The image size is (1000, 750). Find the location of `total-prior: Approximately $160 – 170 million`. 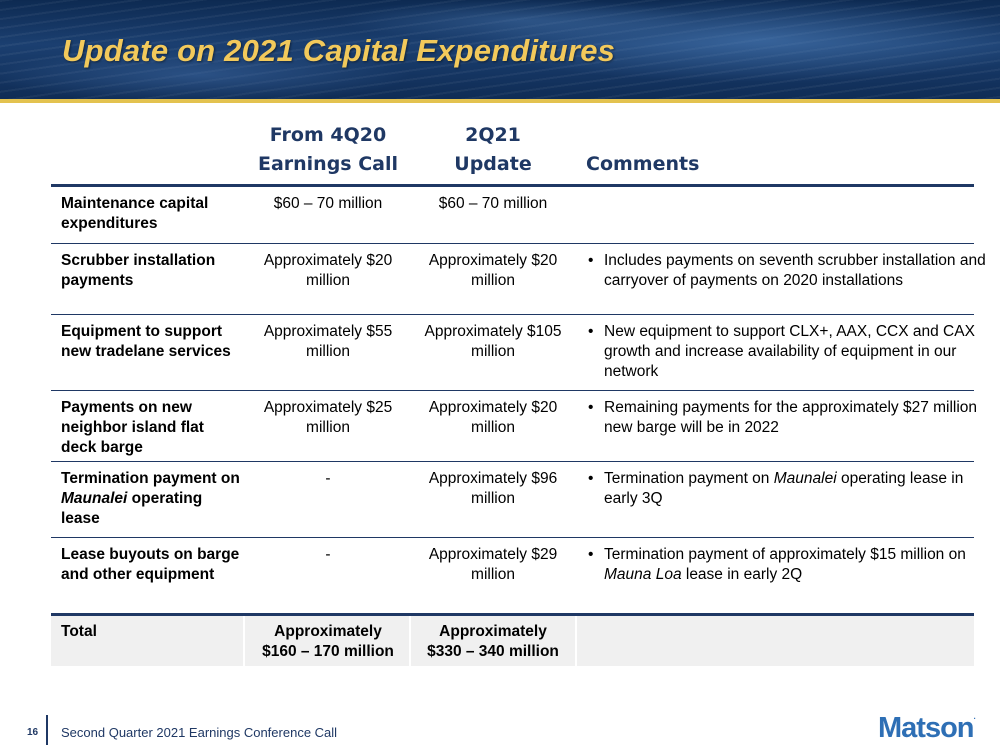

total-prior: Approximately $160 – 170 million is located at coordinates (328, 641).